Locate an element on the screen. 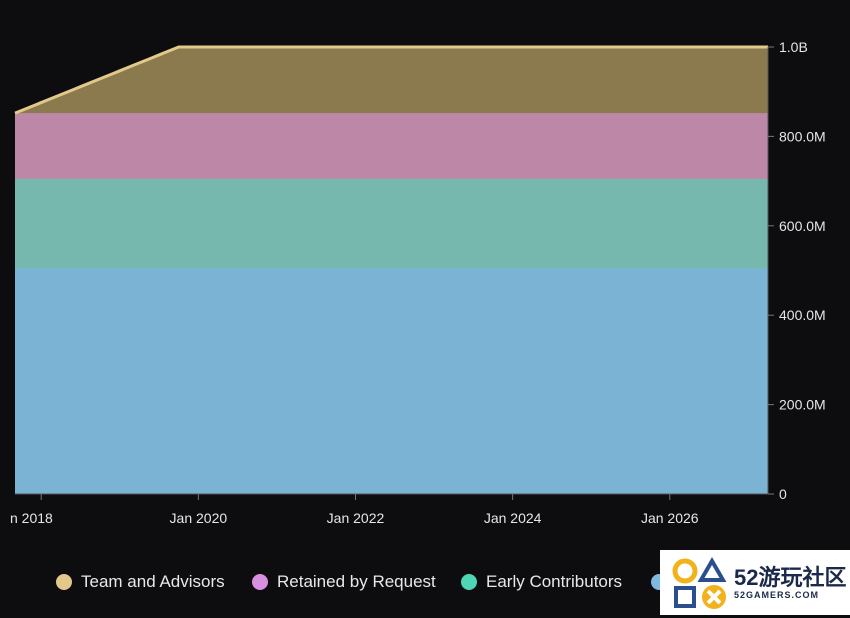  y-tick-label: 200.0M is located at coordinates (802, 405).